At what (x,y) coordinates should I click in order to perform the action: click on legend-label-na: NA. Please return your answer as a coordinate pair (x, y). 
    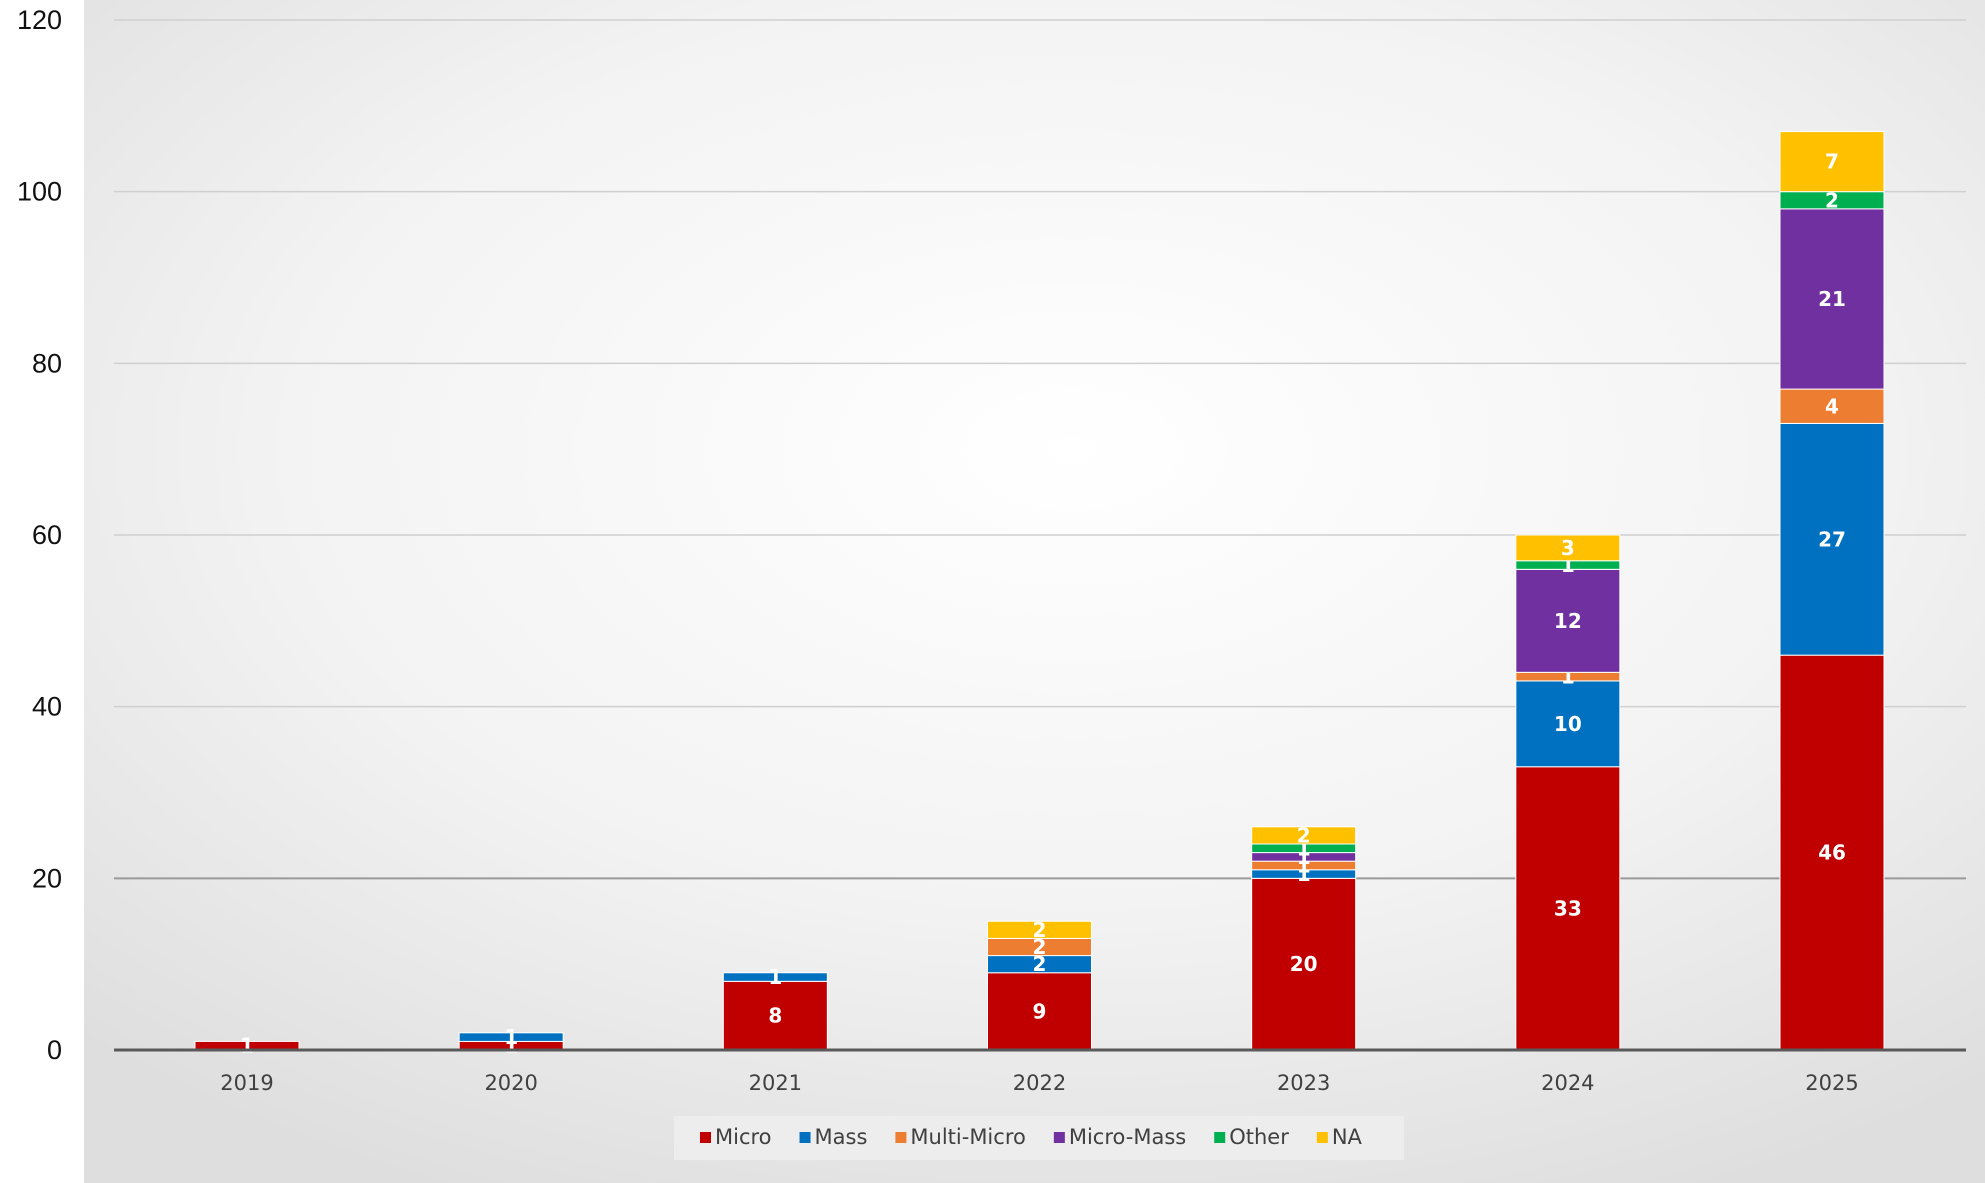
    Looking at the image, I should click on (1347, 1137).